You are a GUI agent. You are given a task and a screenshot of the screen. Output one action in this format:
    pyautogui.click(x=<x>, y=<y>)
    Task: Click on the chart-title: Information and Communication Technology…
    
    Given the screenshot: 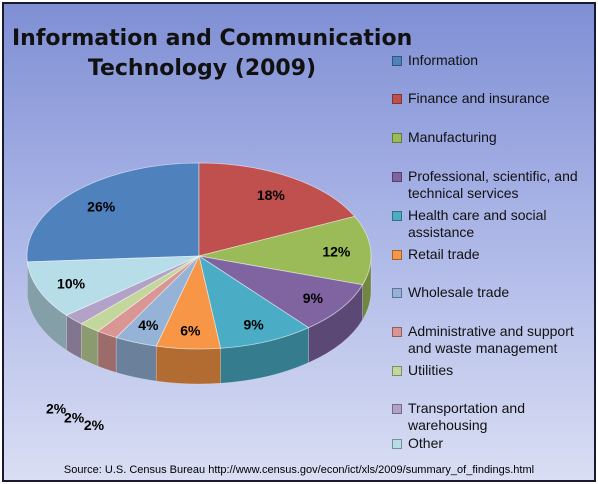 What is the action you would take?
    pyautogui.click(x=212, y=54)
    